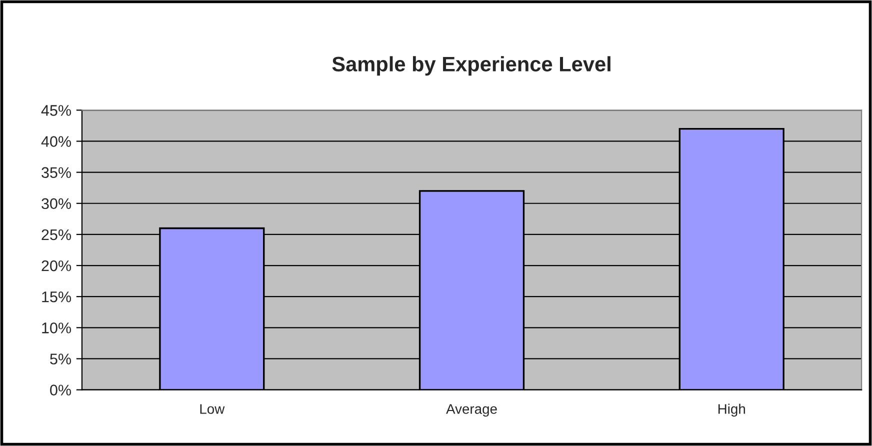  What do you see at coordinates (212, 409) in the screenshot?
I see `x-tick-label: Low` at bounding box center [212, 409].